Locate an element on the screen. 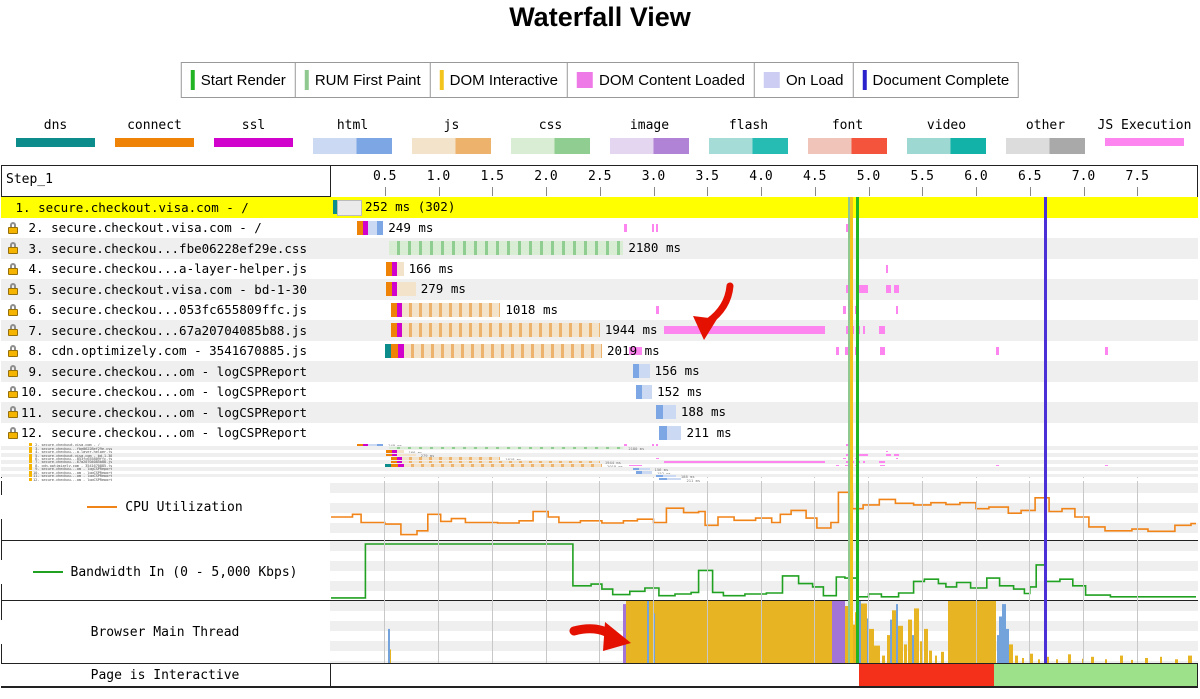  request-time-label: 2180 ms is located at coordinates (636, 448).